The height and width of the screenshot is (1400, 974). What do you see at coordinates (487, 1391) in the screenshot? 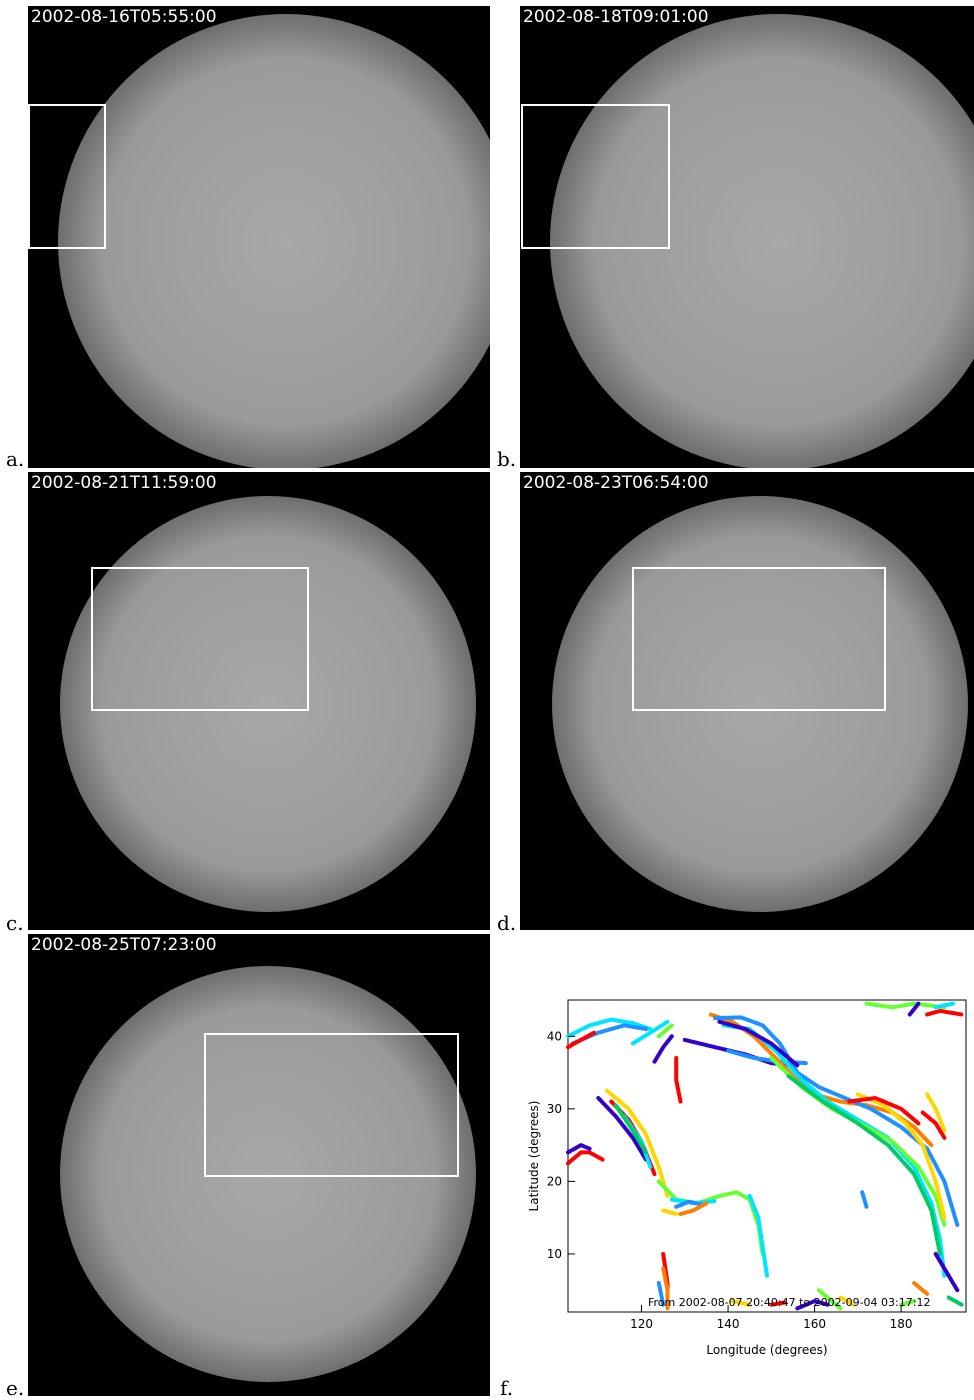
I see `corner-tick-e` at bounding box center [487, 1391].